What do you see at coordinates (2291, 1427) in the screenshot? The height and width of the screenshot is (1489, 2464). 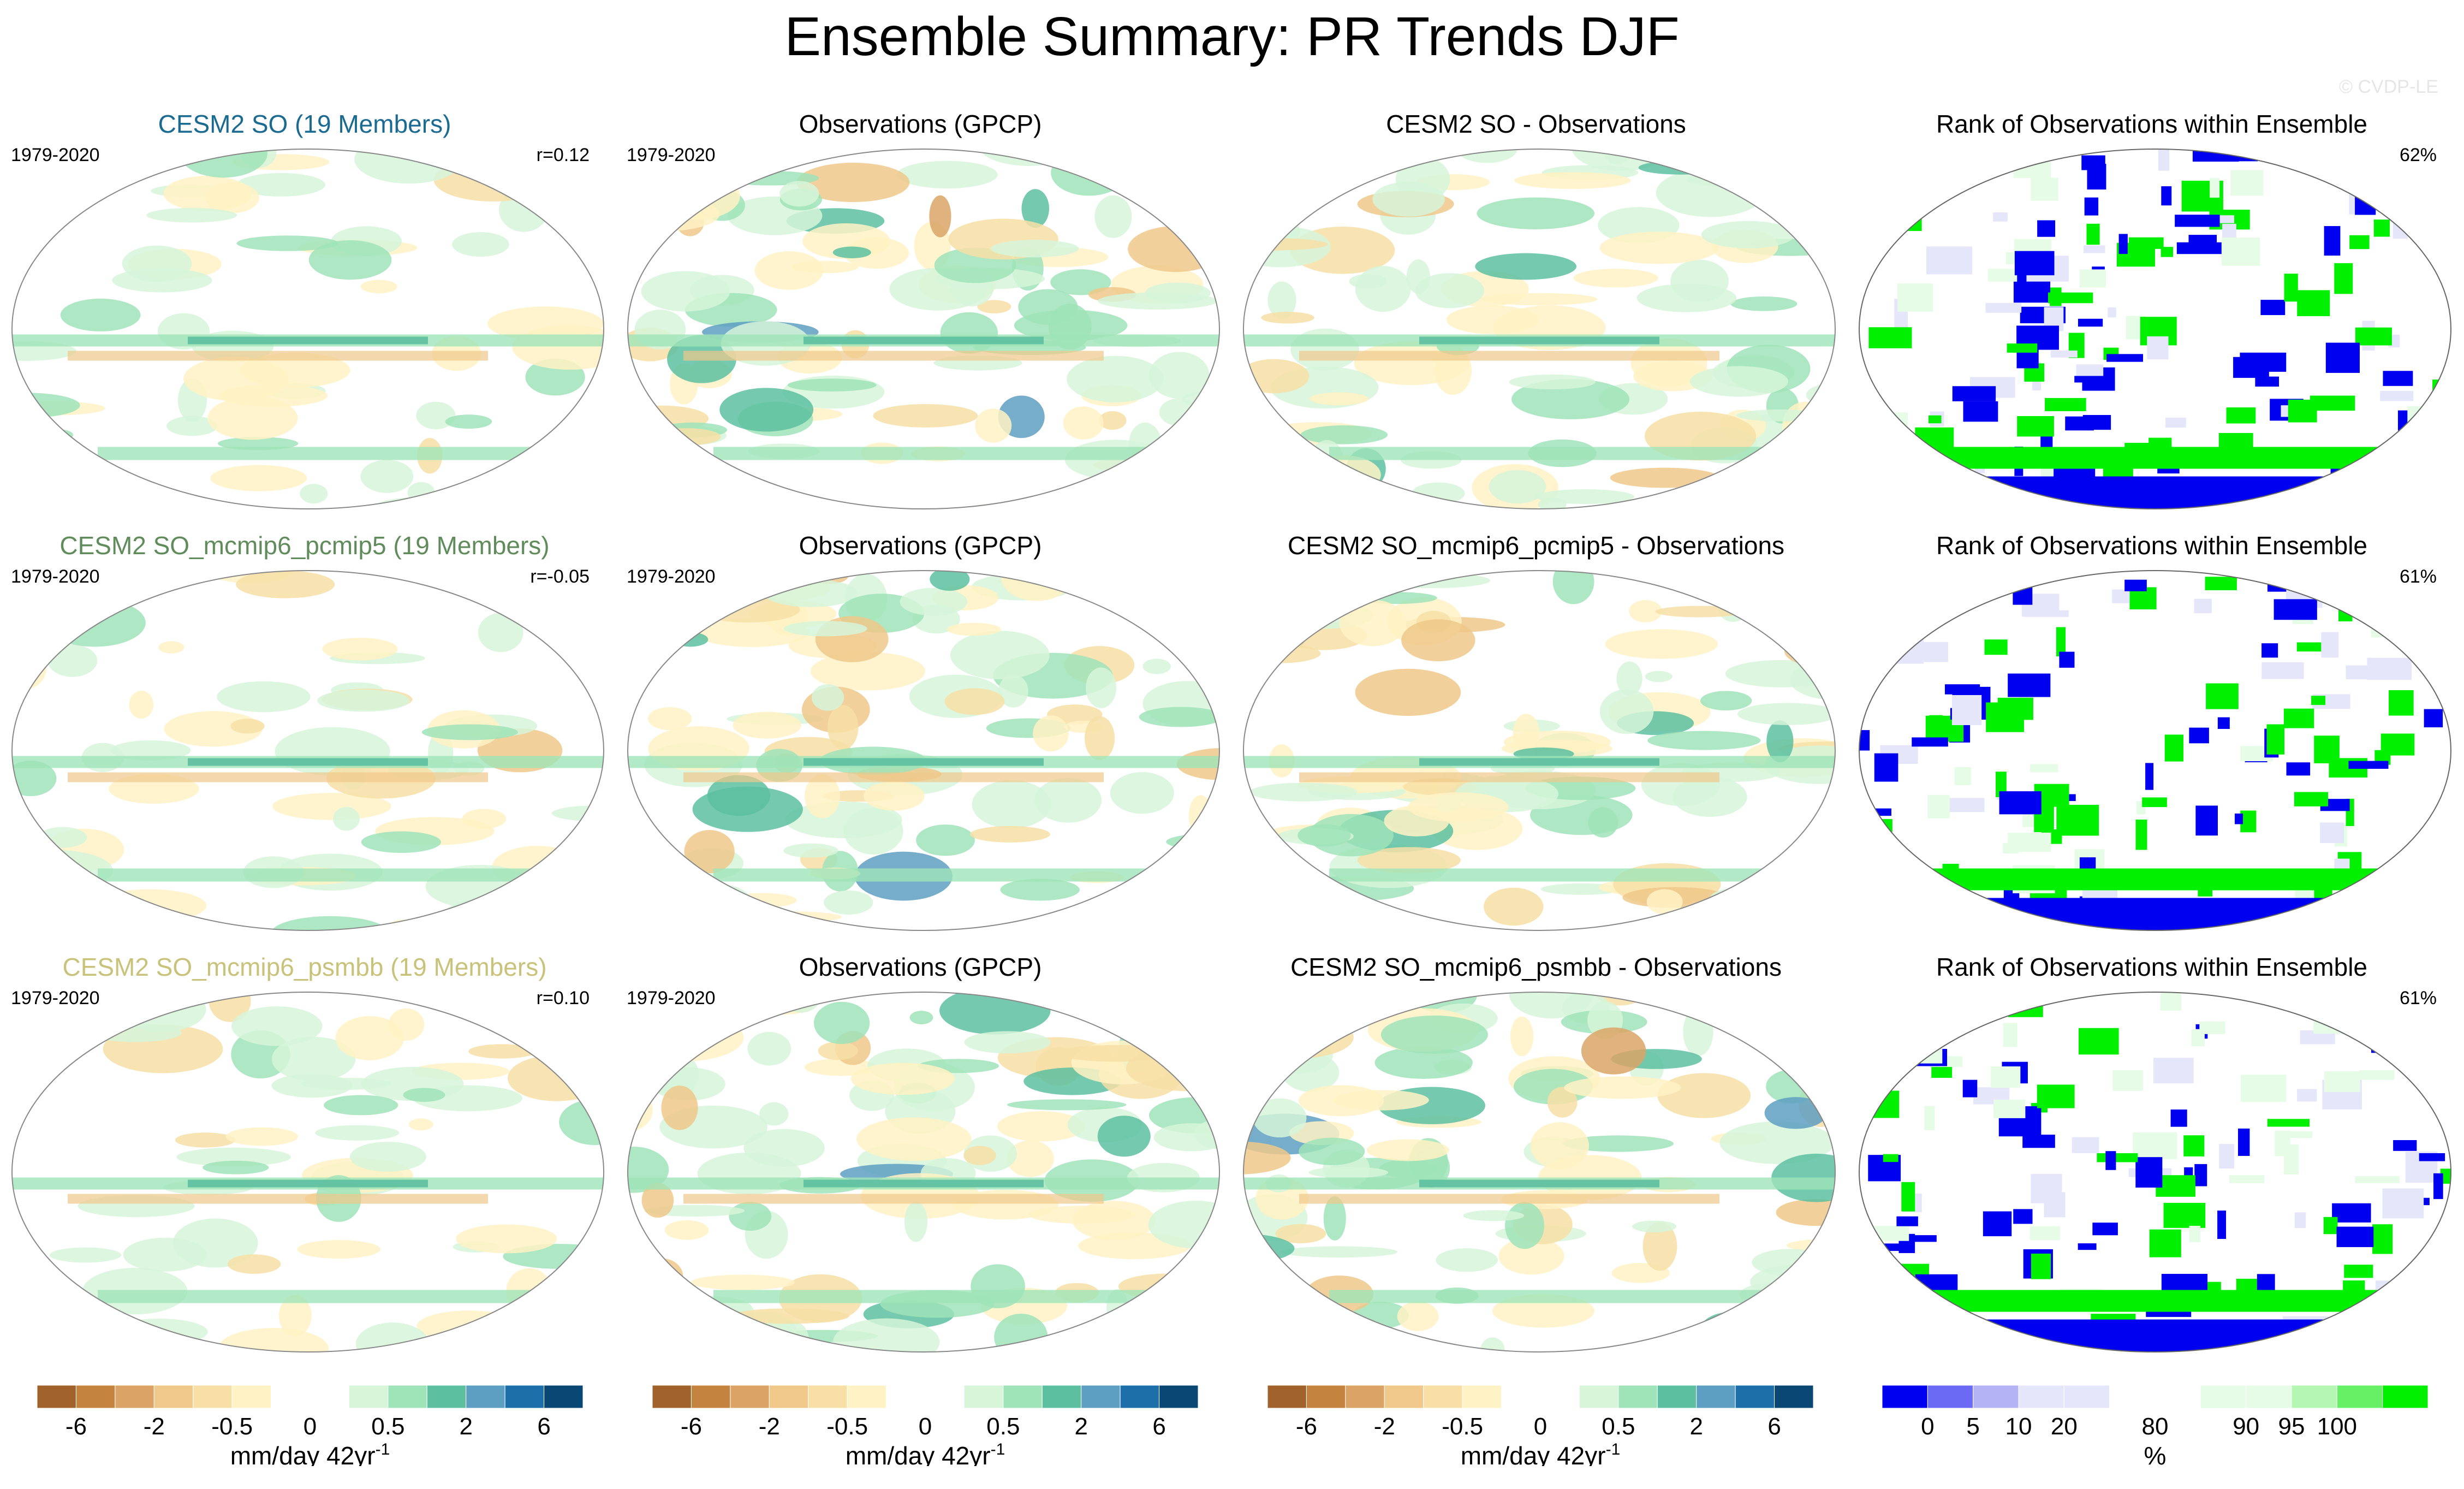 I see `colorbar-tick-label: 95` at bounding box center [2291, 1427].